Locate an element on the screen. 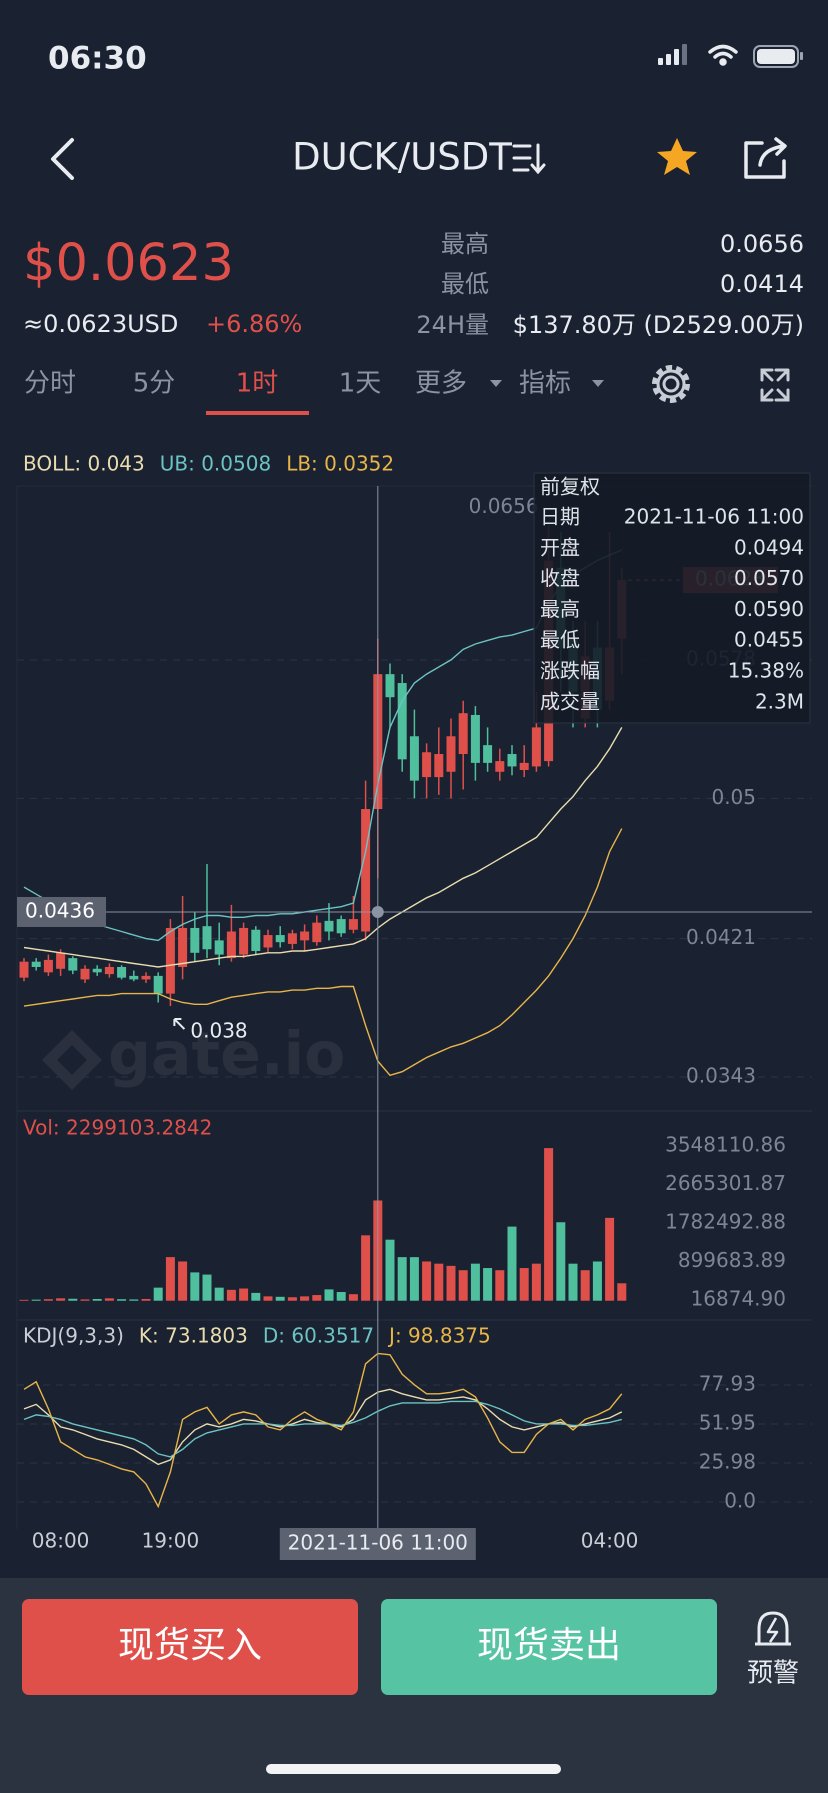 This screenshot has height=1793, width=828. x-tick-label: 08:00 is located at coordinates (61, 1541).